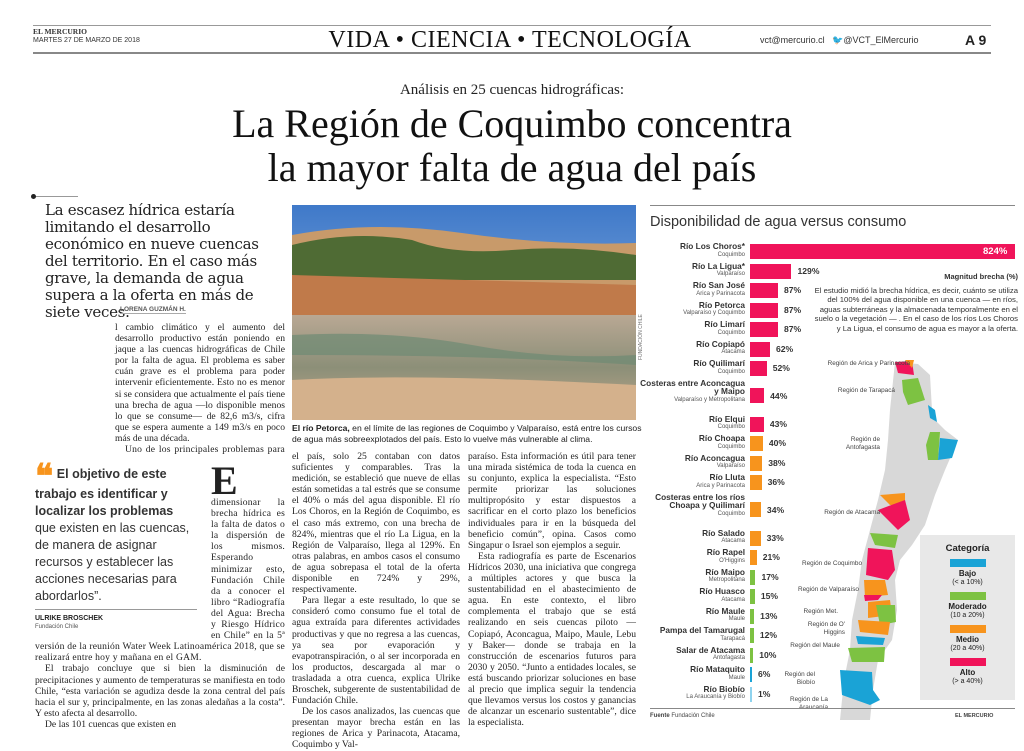 Image resolution: width=1024 pixels, height=751 pixels. I want to click on legend-range: (< a 10%), so click(967, 582).